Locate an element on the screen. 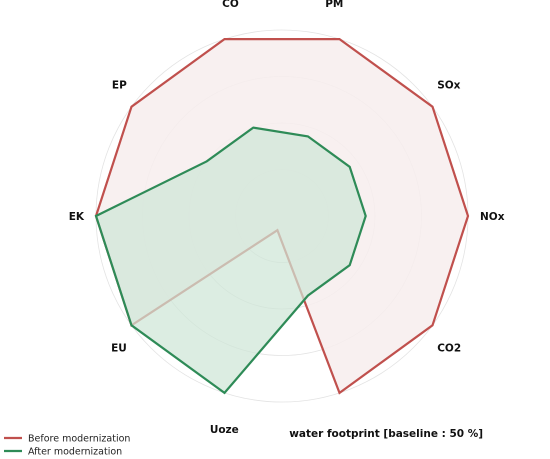  axis-label-3: NOx is located at coordinates (492, 217).